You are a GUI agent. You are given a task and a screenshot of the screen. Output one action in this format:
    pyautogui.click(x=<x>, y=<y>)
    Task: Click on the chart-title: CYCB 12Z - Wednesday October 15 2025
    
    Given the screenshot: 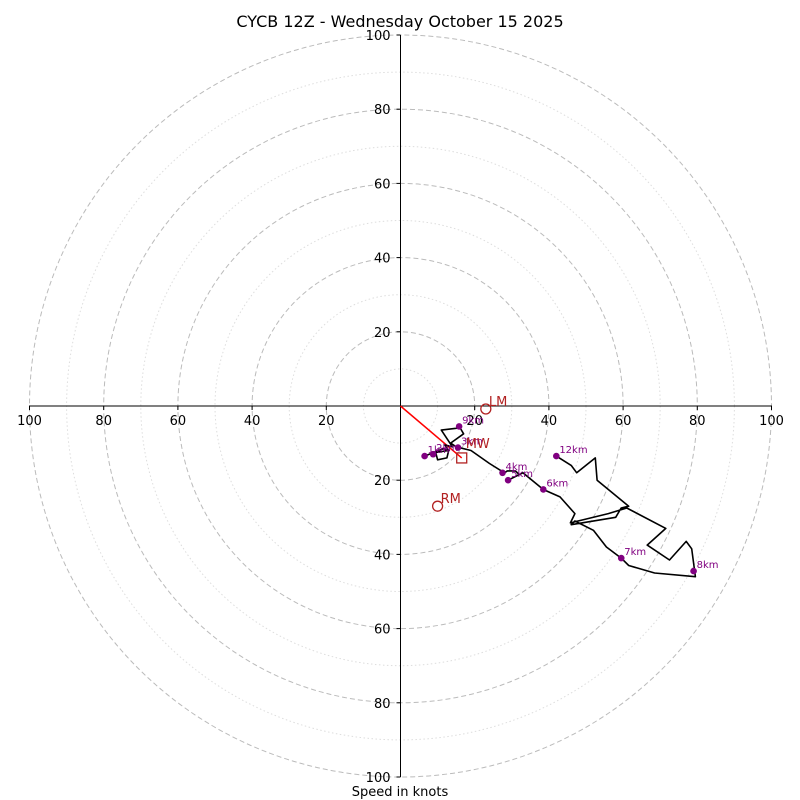 What is the action you would take?
    pyautogui.click(x=399, y=21)
    